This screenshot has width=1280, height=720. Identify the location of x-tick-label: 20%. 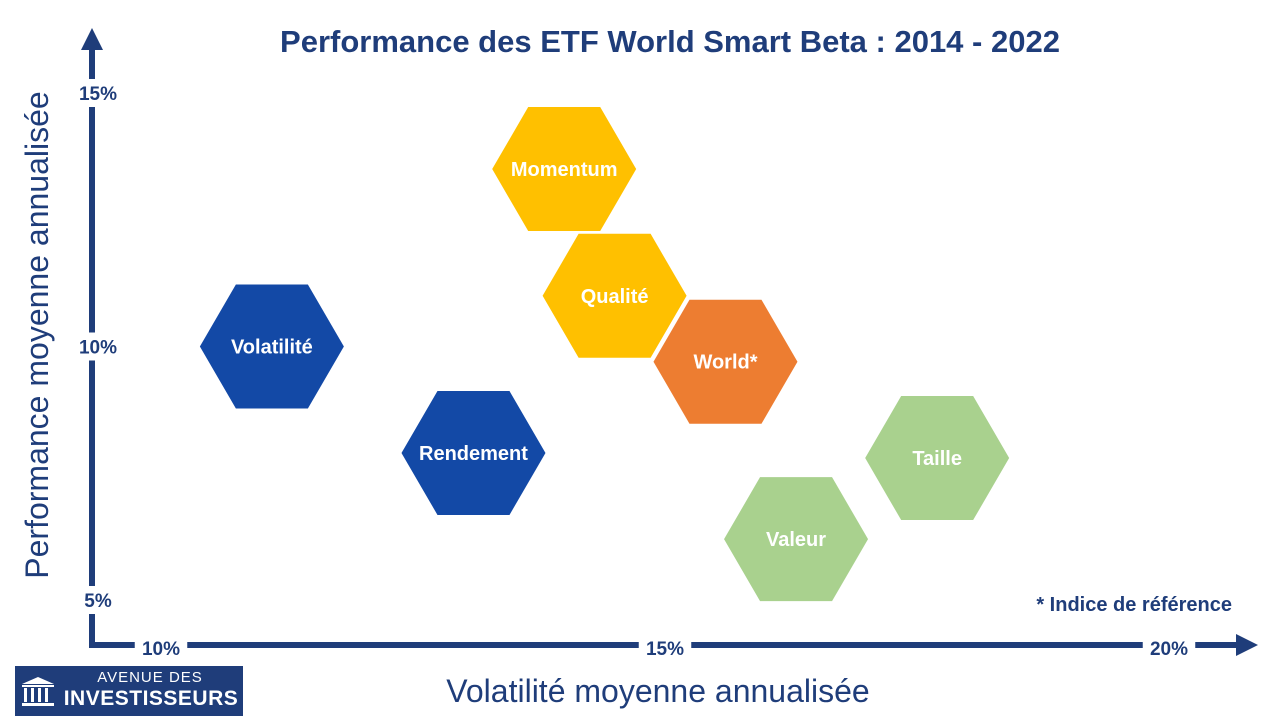
(1169, 649).